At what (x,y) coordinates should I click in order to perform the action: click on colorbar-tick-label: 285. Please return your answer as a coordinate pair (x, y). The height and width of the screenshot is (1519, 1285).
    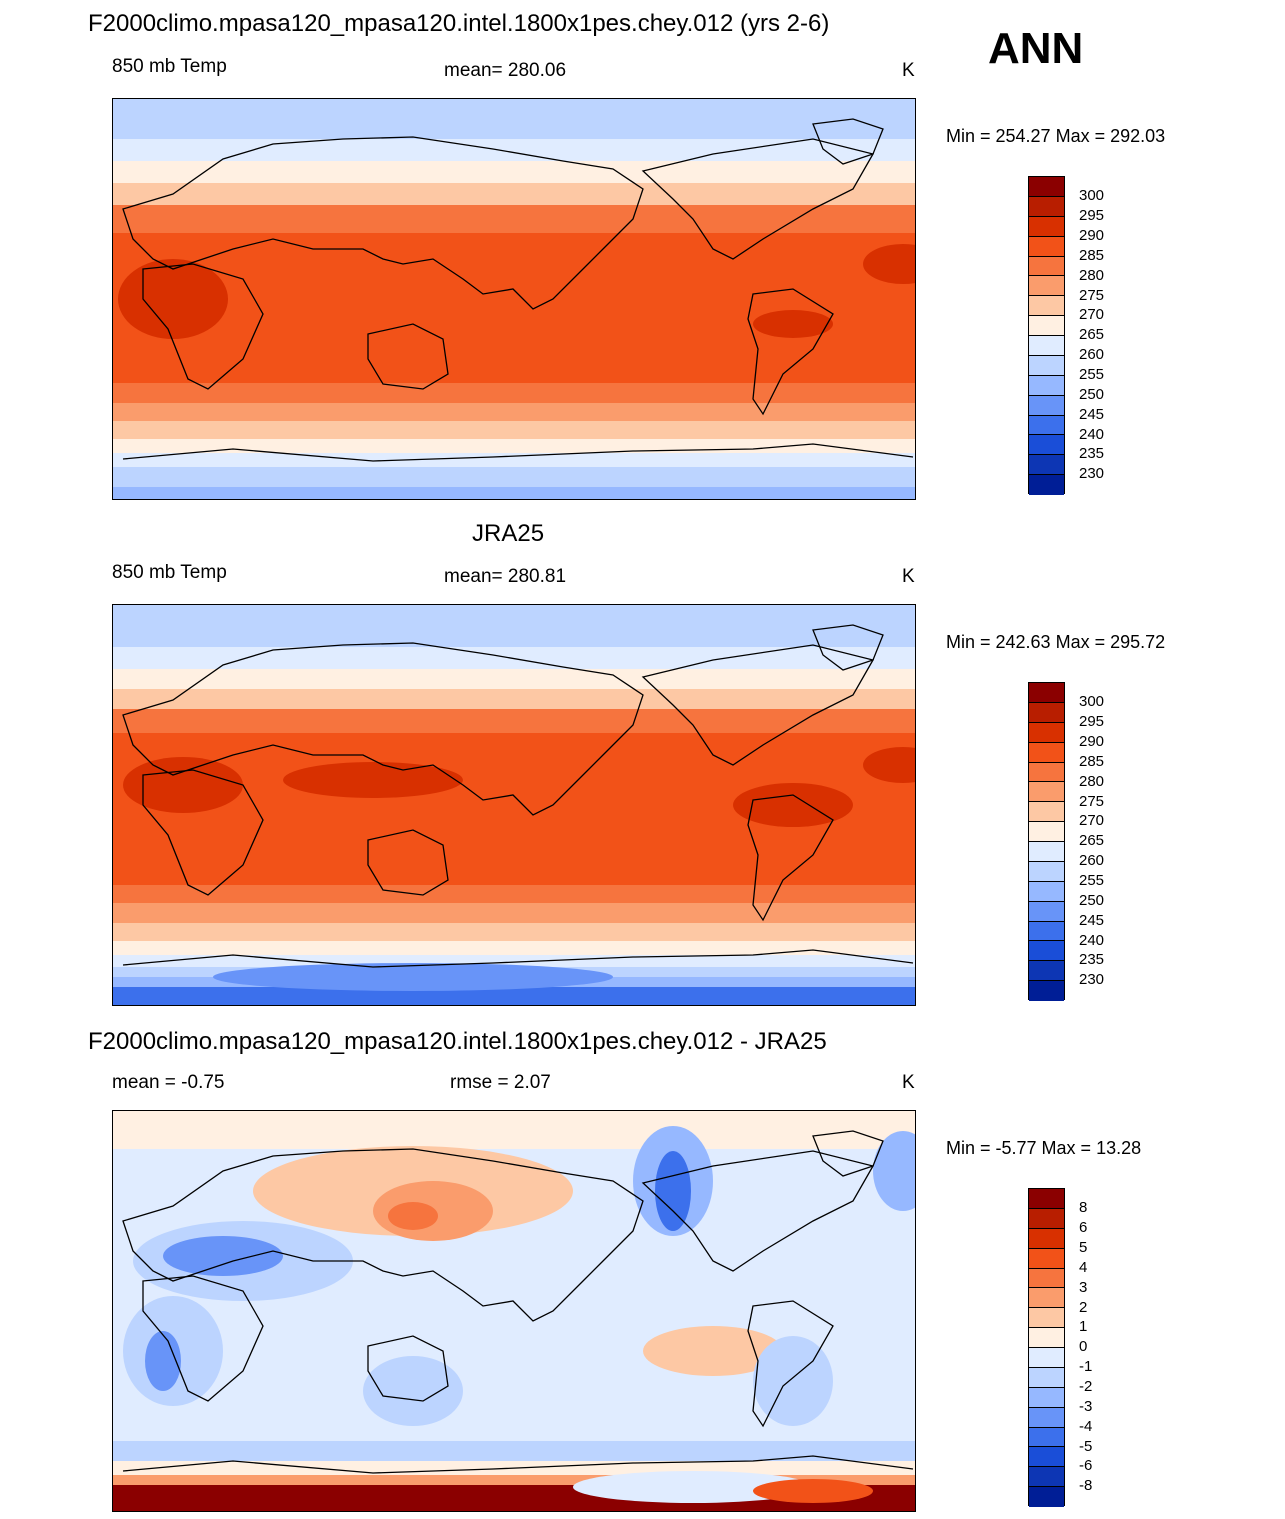
    Looking at the image, I should click on (1092, 255).